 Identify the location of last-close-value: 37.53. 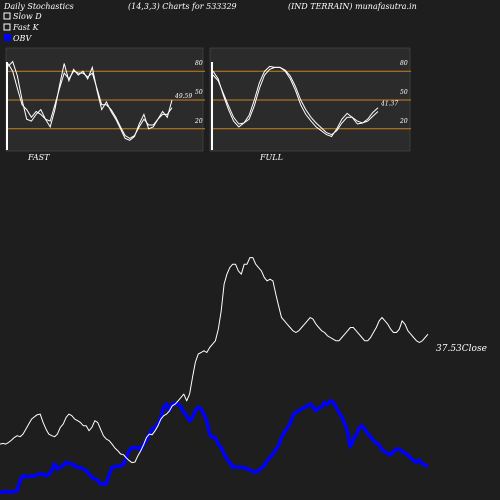
(449, 349).